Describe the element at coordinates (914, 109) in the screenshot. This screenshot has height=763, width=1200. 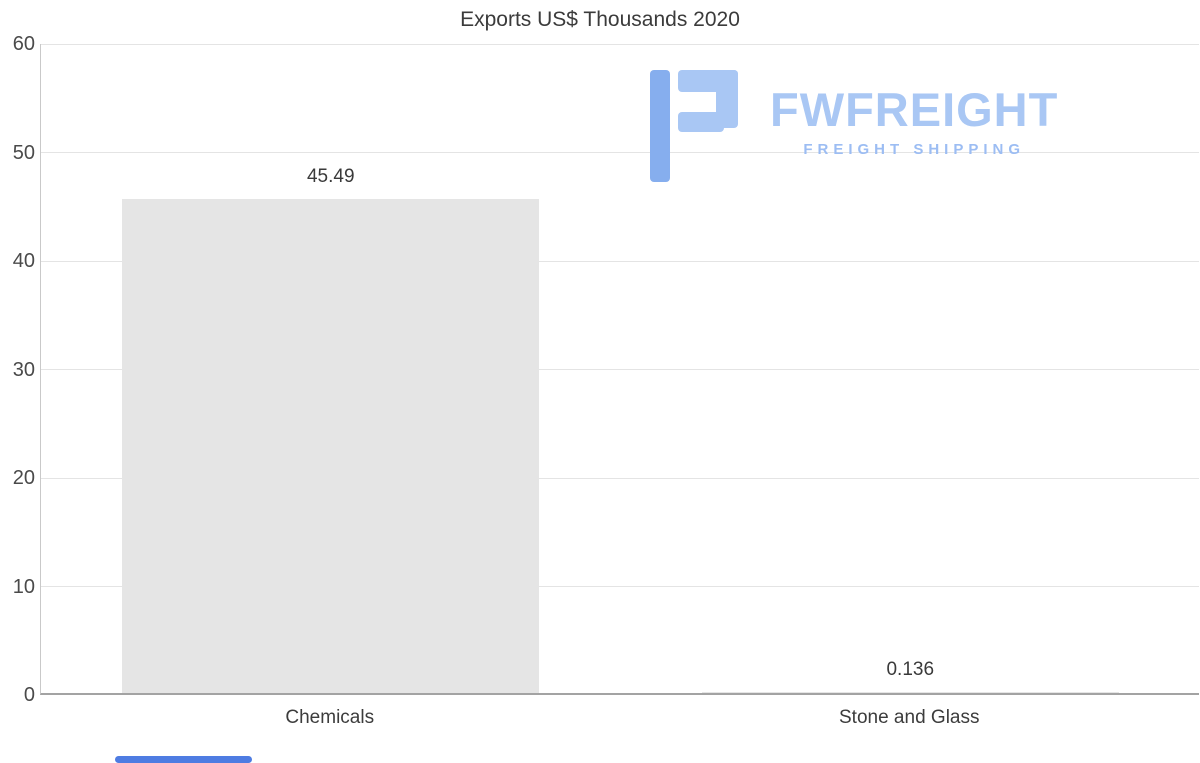
I see `logo-brand-text: FWFREIGHT` at that location.